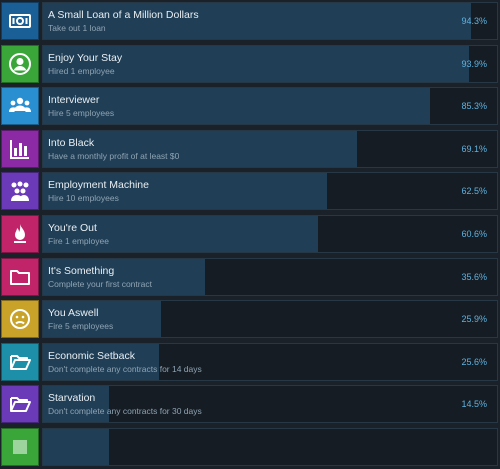 The image size is (500, 469). Describe the element at coordinates (98, 185) in the screenshot. I see `achievement-title: Employment Machine` at that location.